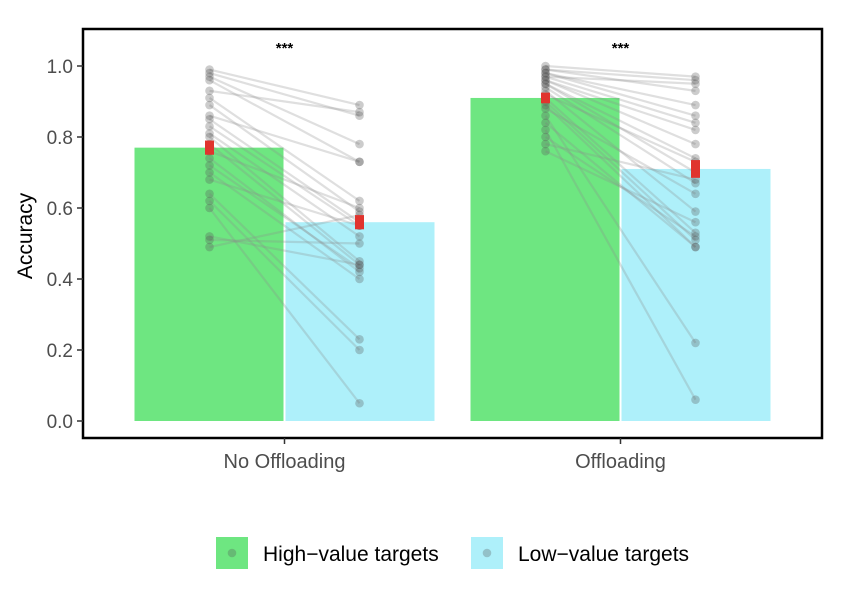  What do you see at coordinates (285, 462) in the screenshot?
I see `x-category-label: No Offloading` at bounding box center [285, 462].